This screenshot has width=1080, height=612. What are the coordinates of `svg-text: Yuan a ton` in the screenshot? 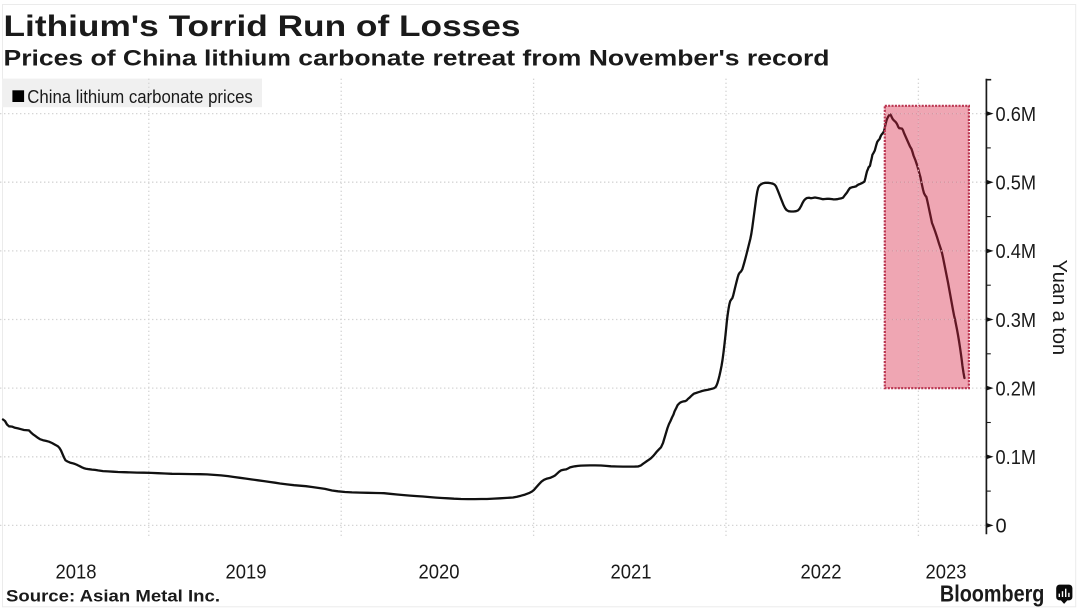 It's located at (1059, 308).